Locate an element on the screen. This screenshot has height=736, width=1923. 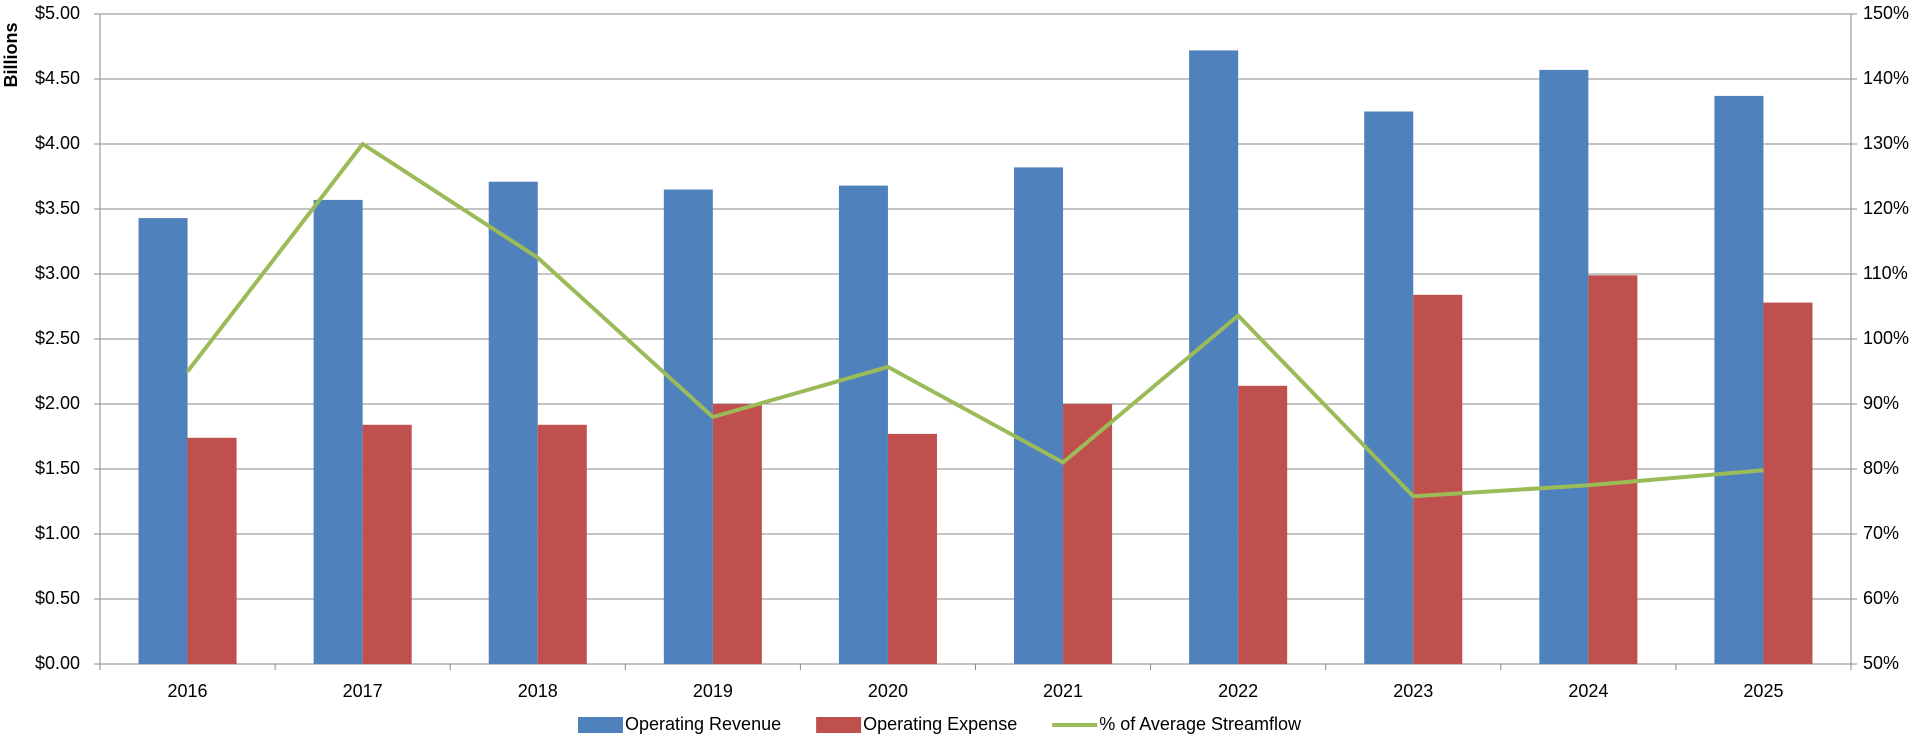
y2-tick-label: 120% is located at coordinates (1886, 208).